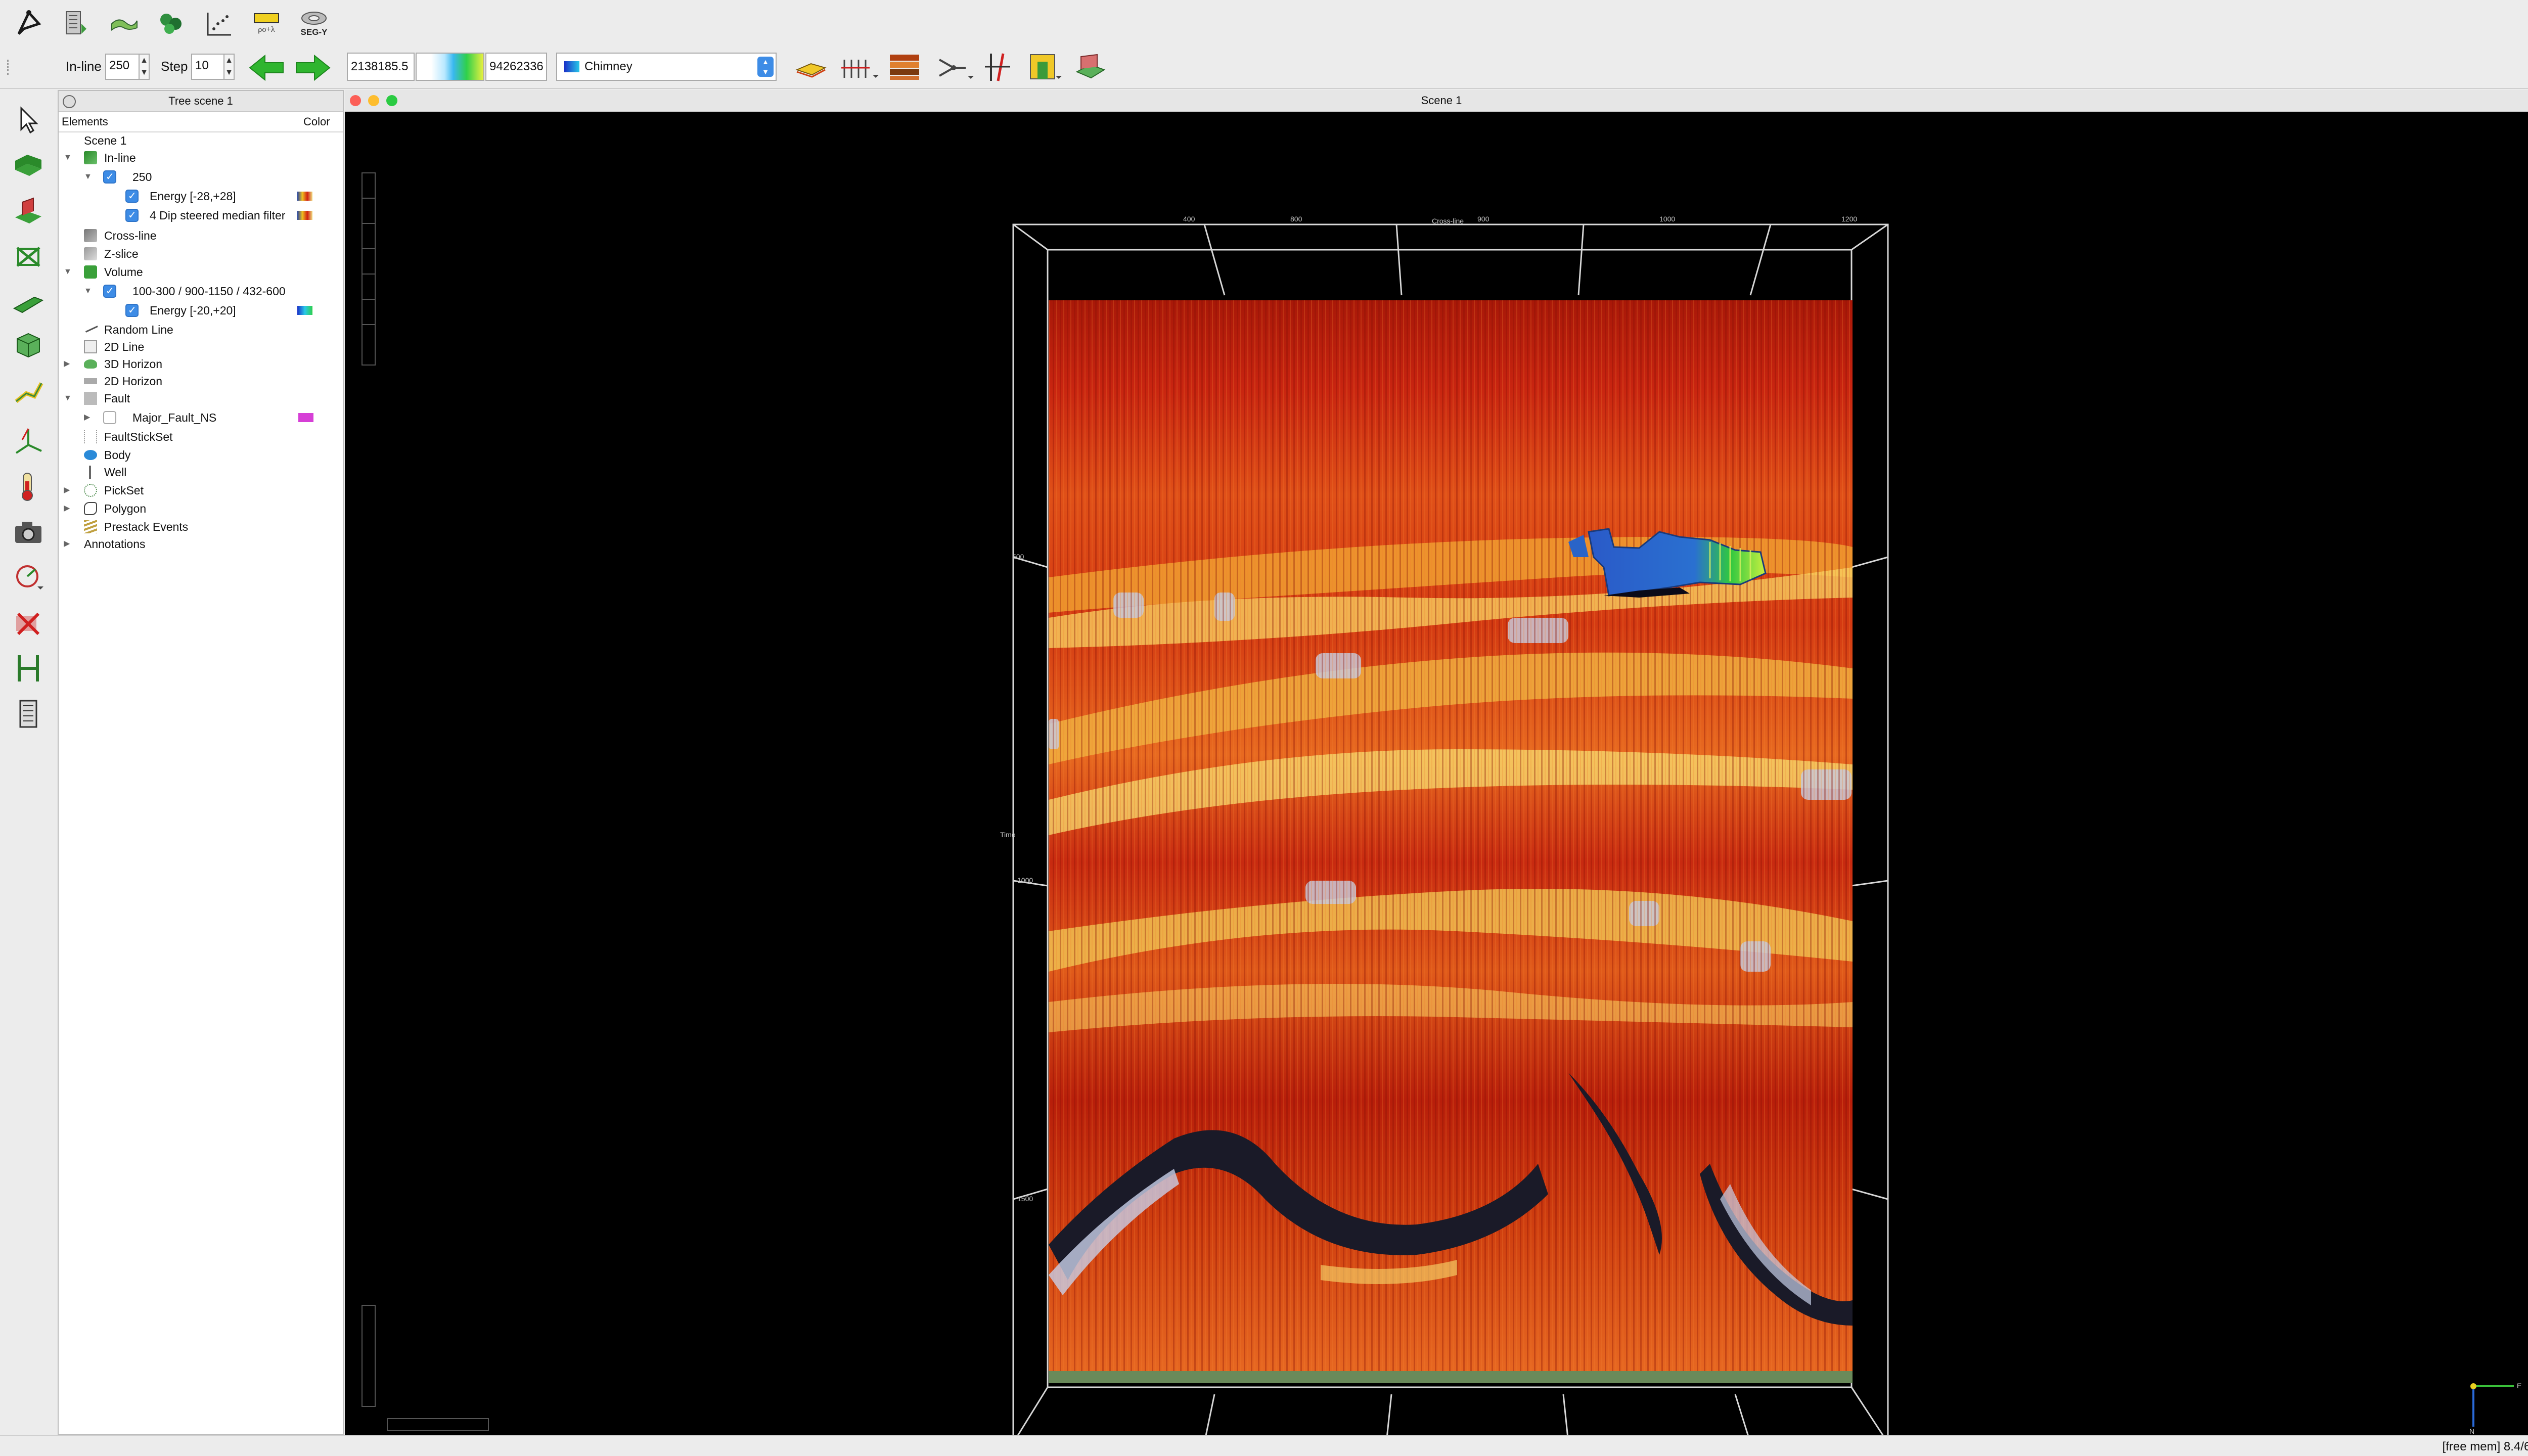  Describe the element at coordinates (201, 398) in the screenshot. I see `tree-item-fault: ▼ Fault` at that location.